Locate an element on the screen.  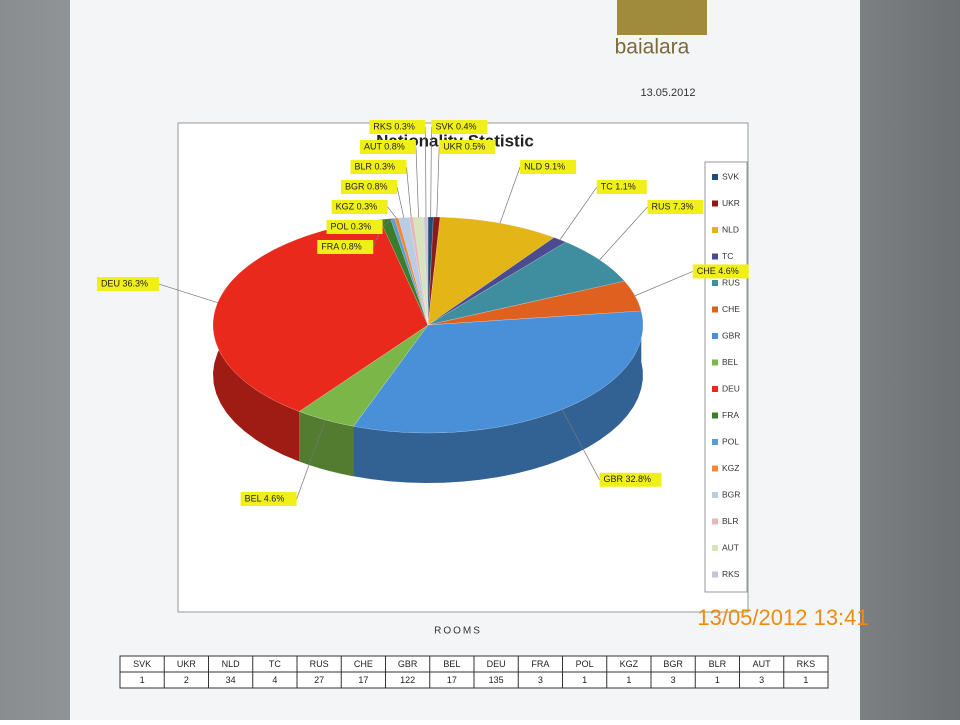
table-cell: 27 is located at coordinates (319, 680).